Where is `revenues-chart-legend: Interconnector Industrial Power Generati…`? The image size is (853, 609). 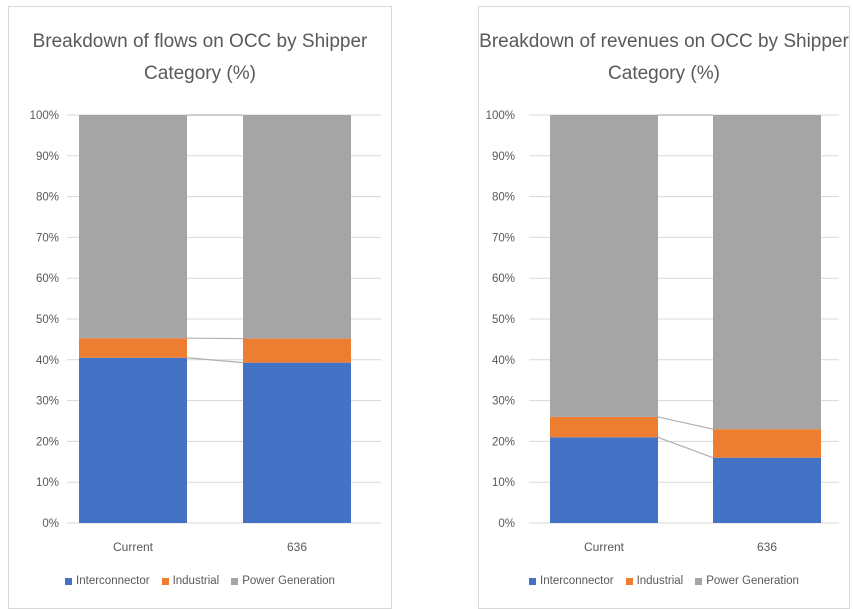
revenues-chart-legend: Interconnector Industrial Power Generati… is located at coordinates (664, 581).